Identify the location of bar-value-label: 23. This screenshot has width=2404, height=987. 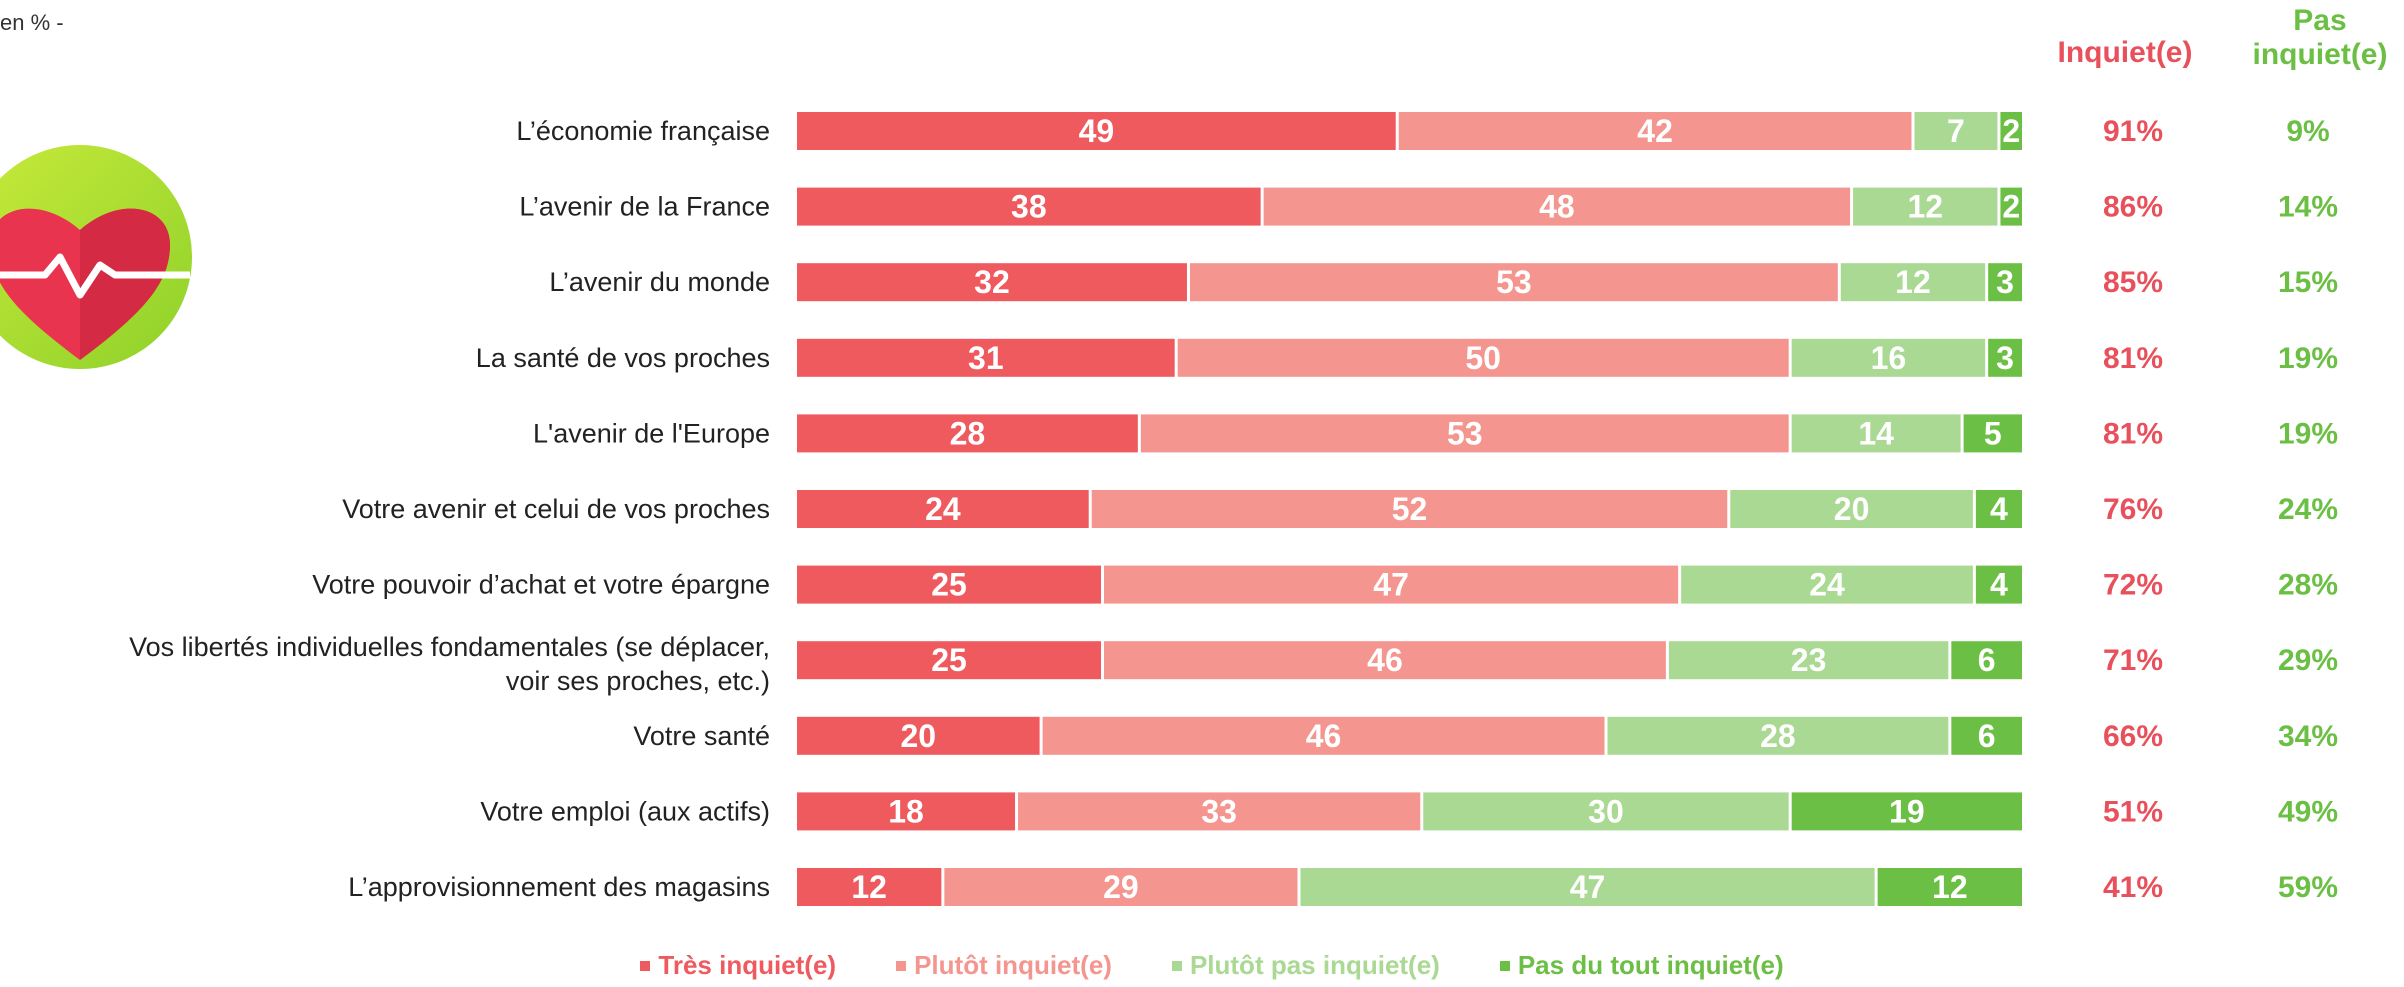
(1809, 660).